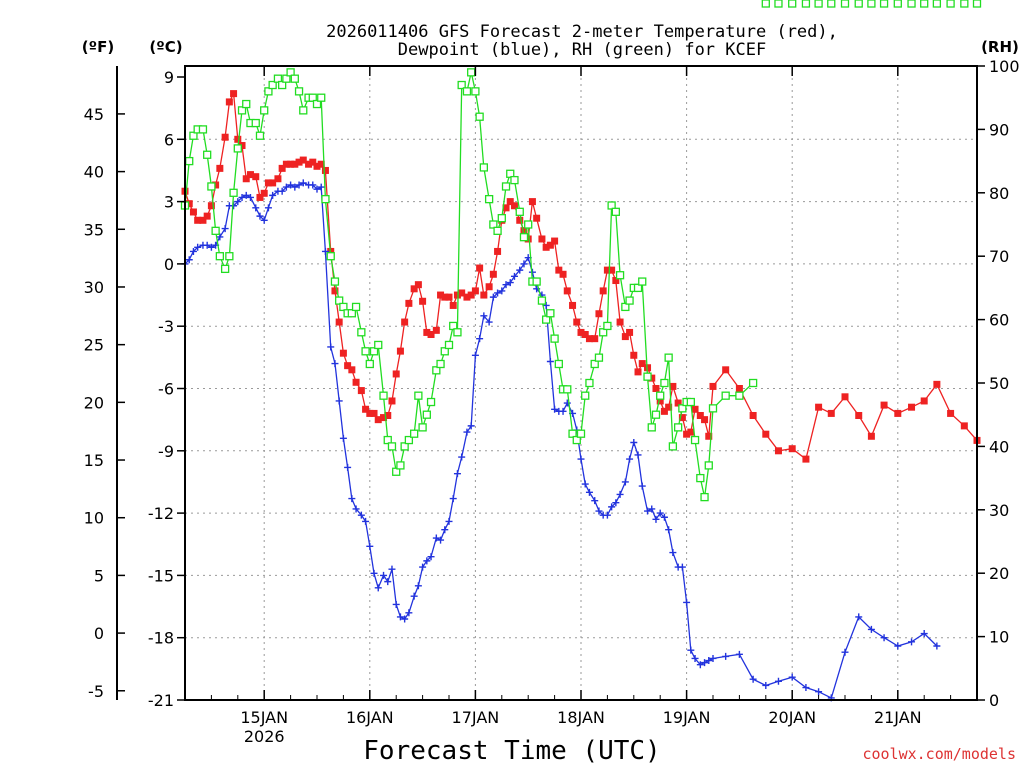 This screenshot has width=1024, height=768. Describe the element at coordinates (1004, 66) in the screenshot. I see `rh-tick-label: 100` at that location.